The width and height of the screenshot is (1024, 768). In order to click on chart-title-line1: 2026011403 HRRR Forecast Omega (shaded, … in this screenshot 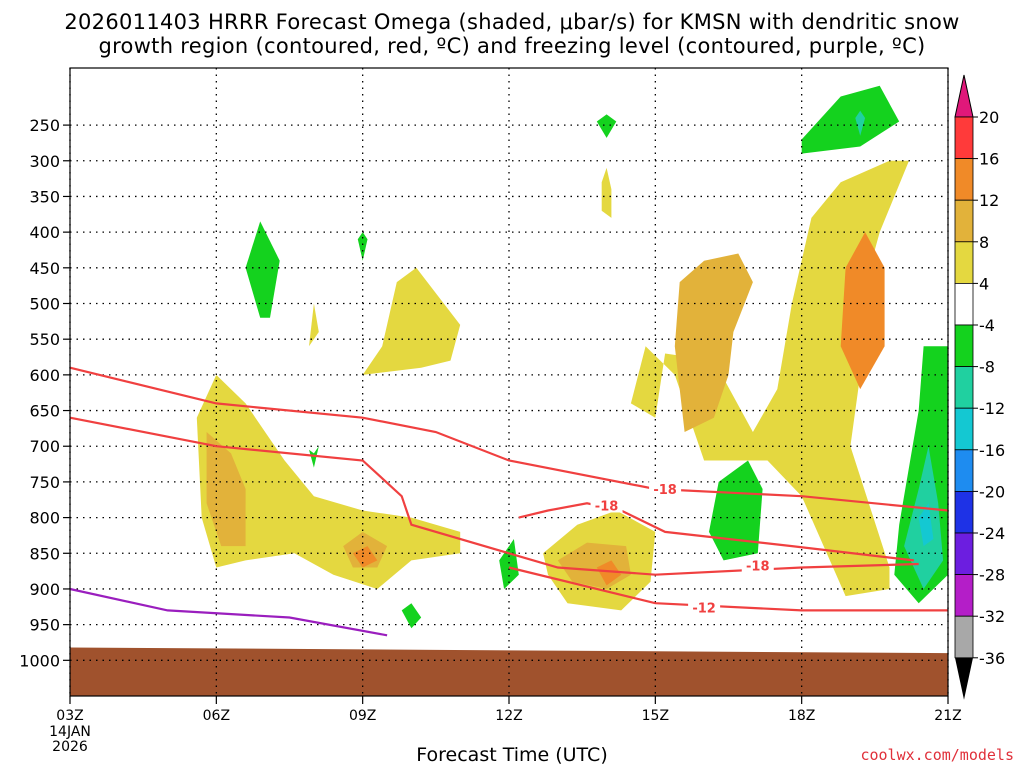, I will do `click(512, 22)`.